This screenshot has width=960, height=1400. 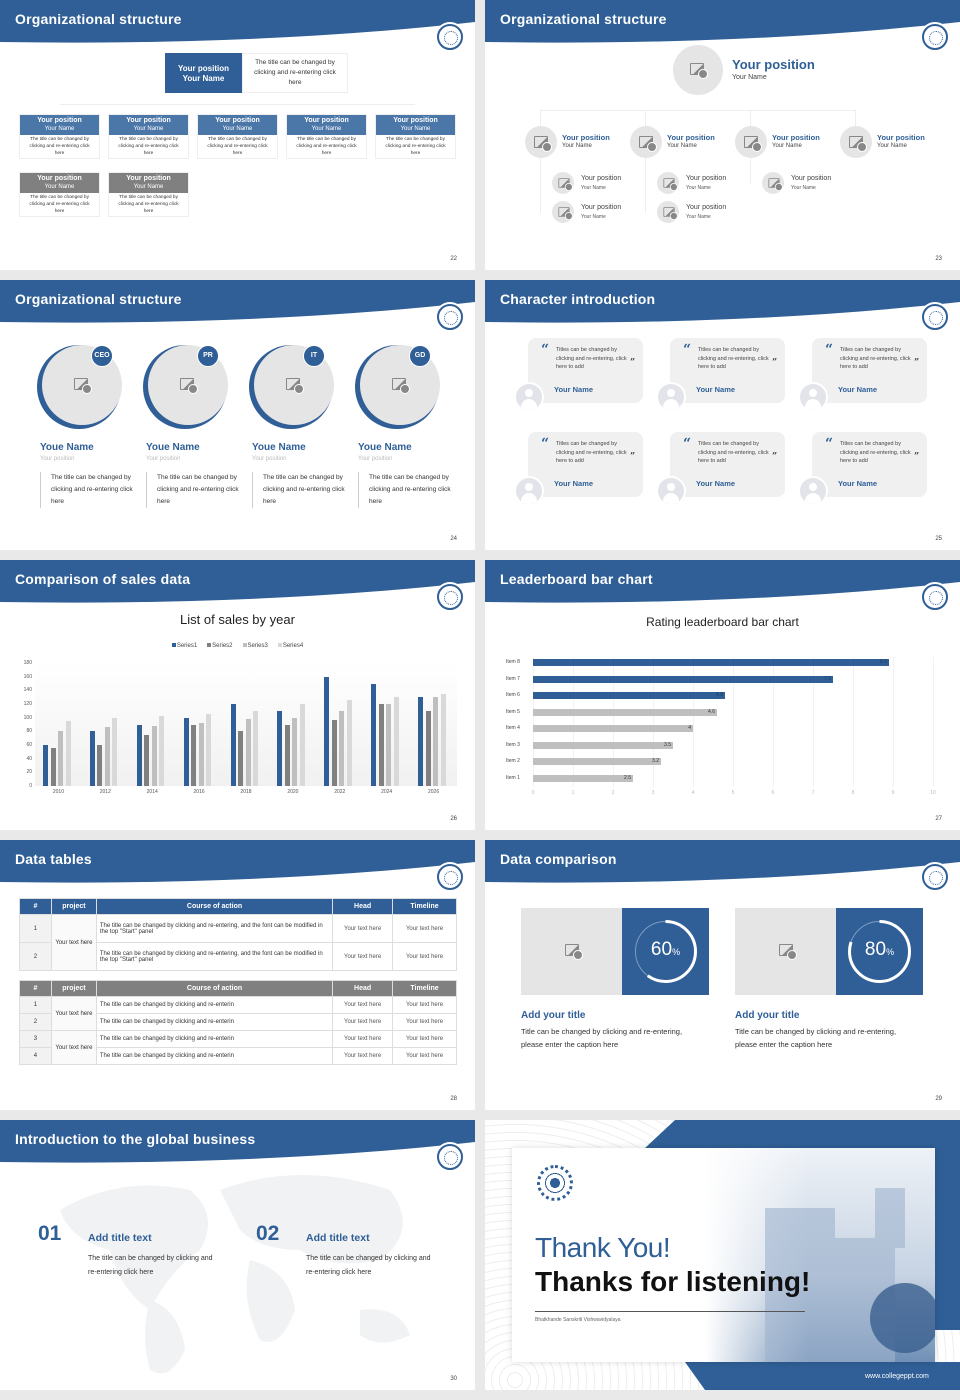 What do you see at coordinates (222, 646) in the screenshot?
I see `legend-label: Series2` at bounding box center [222, 646].